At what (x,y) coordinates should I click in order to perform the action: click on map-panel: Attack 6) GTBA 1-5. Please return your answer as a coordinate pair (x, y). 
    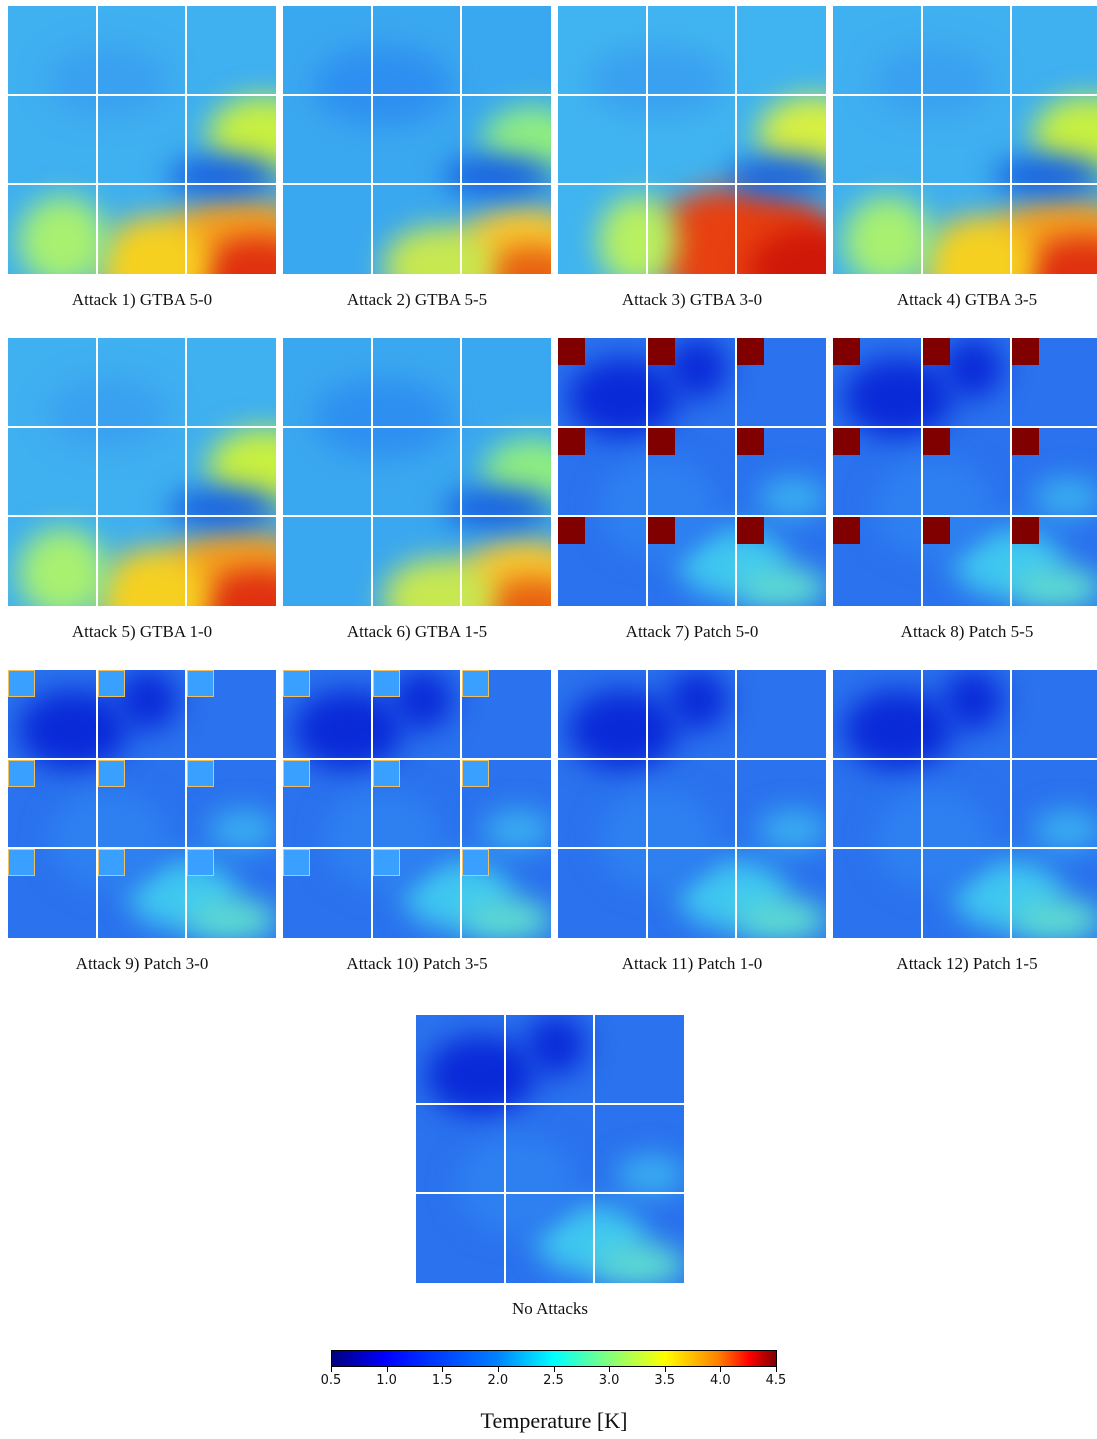
    Looking at the image, I should click on (418, 490).